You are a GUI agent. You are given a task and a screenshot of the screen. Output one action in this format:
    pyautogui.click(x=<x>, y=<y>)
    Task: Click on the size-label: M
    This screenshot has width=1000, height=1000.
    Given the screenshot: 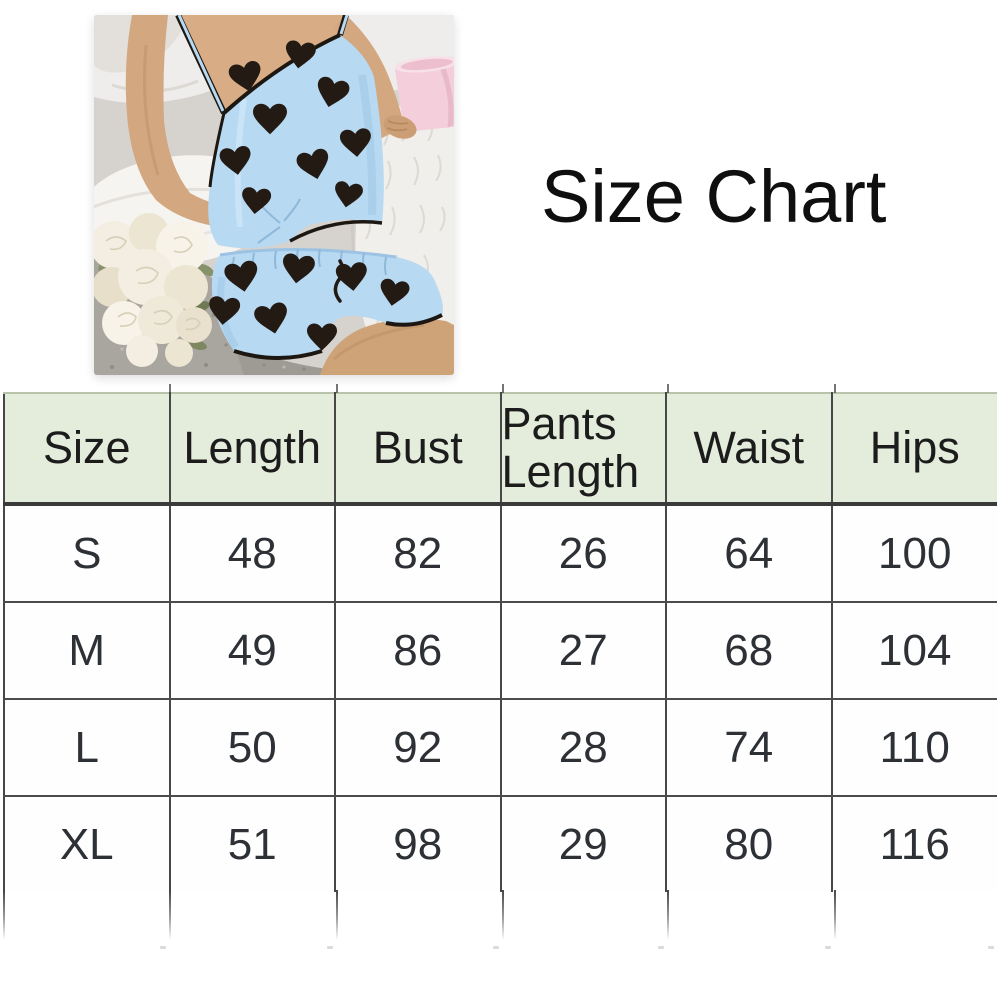 What is the action you would take?
    pyautogui.click(x=87, y=651)
    